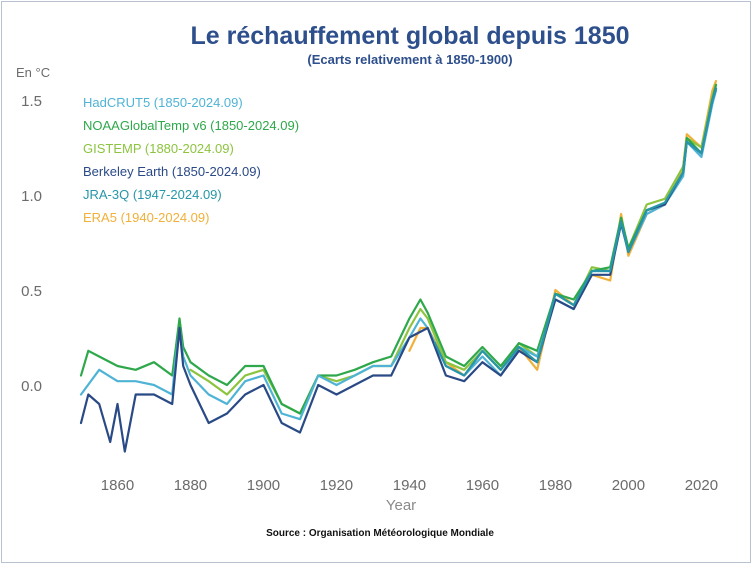  I want to click on y-tick-label: 0.5, so click(31, 291).